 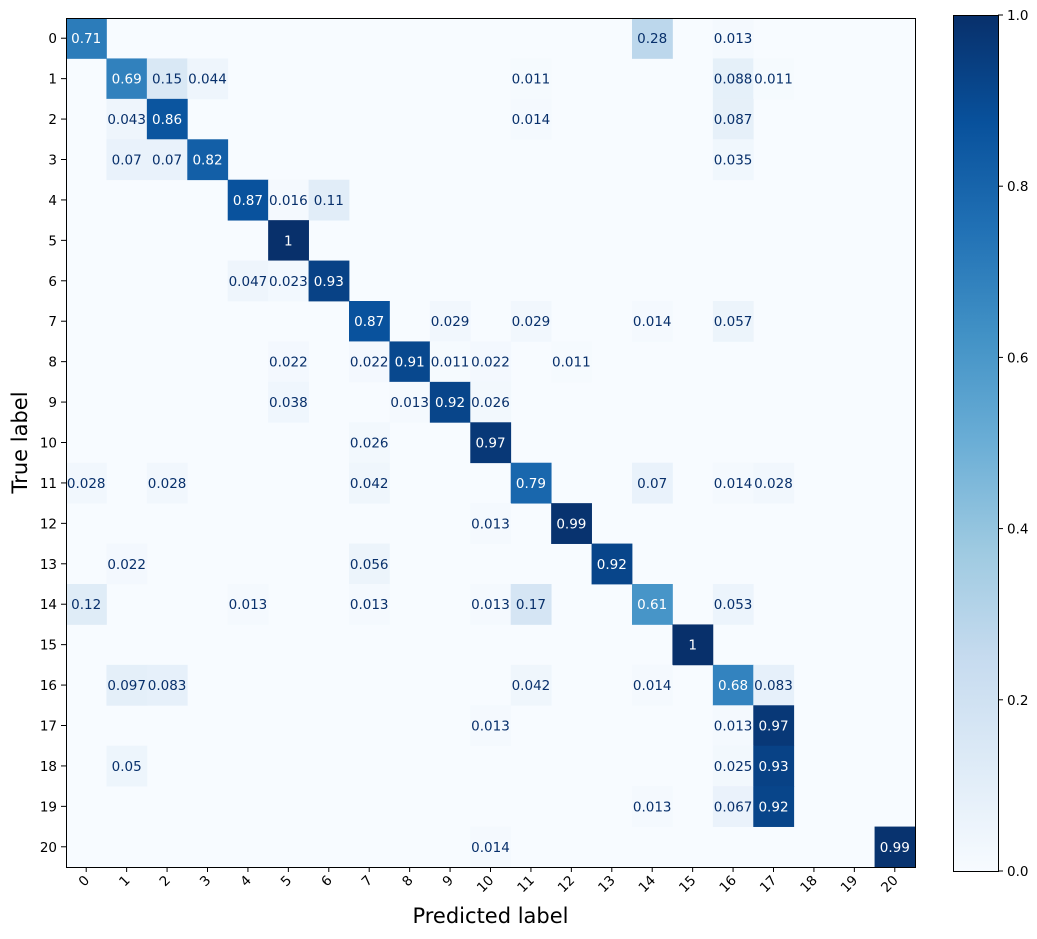 I want to click on x-tick-label: 11, so click(x=525, y=884).